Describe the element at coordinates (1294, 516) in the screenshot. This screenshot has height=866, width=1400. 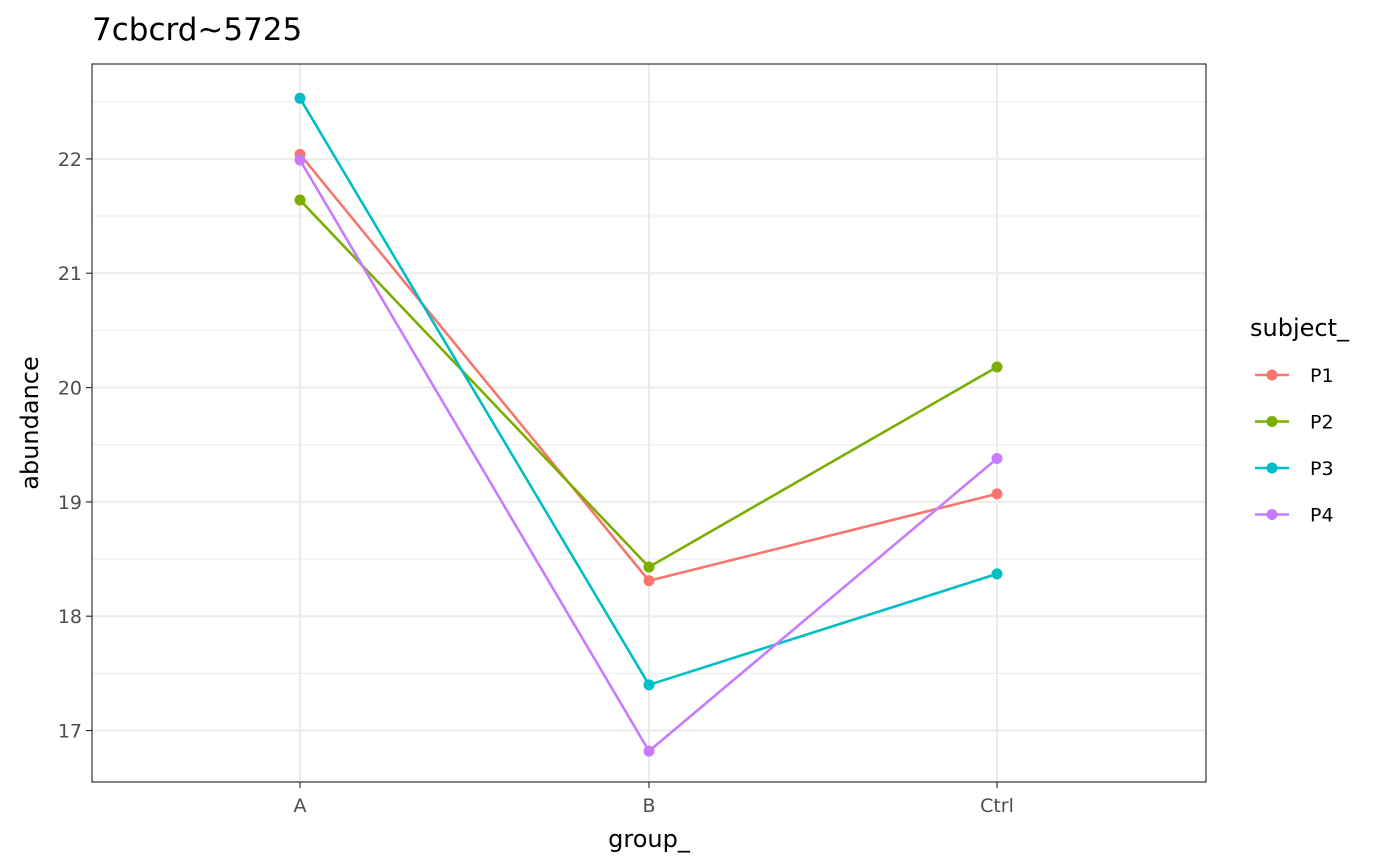
I see `legend-item-p4: P4` at that location.